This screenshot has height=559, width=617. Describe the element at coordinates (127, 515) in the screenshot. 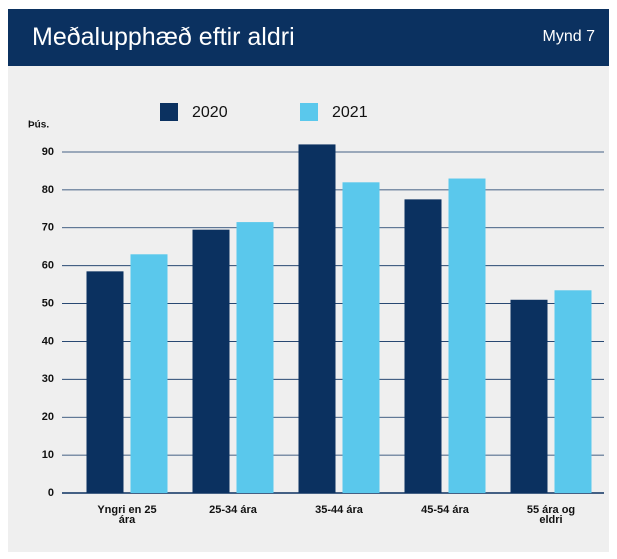

I see `x-tick-label: Yngri en 25 ára` at that location.